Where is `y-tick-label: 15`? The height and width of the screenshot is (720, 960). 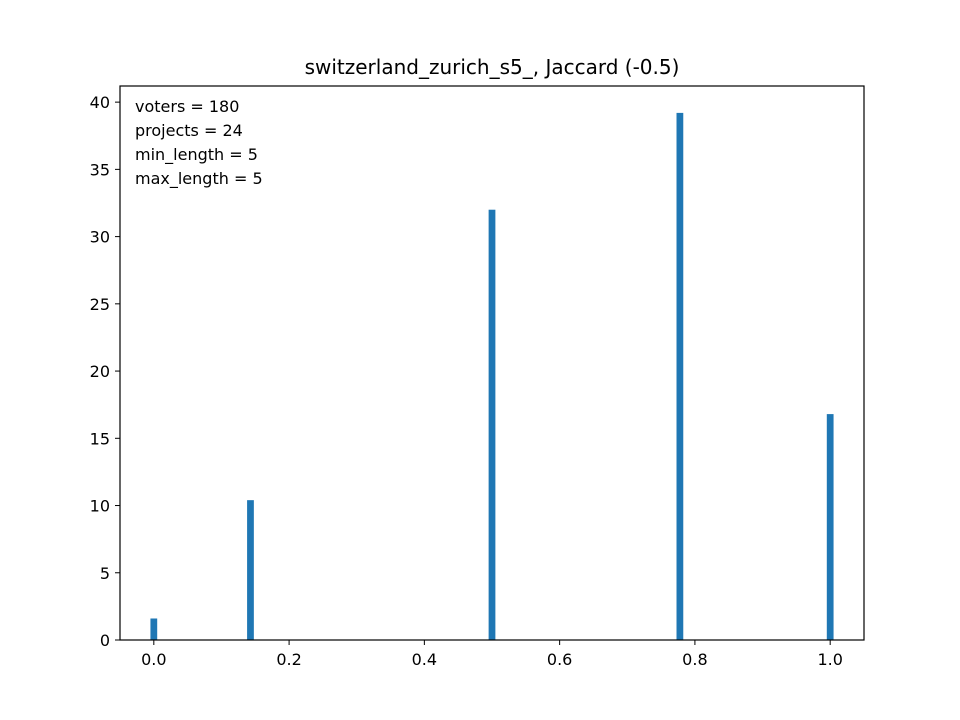
y-tick-label: 15 is located at coordinates (100, 438).